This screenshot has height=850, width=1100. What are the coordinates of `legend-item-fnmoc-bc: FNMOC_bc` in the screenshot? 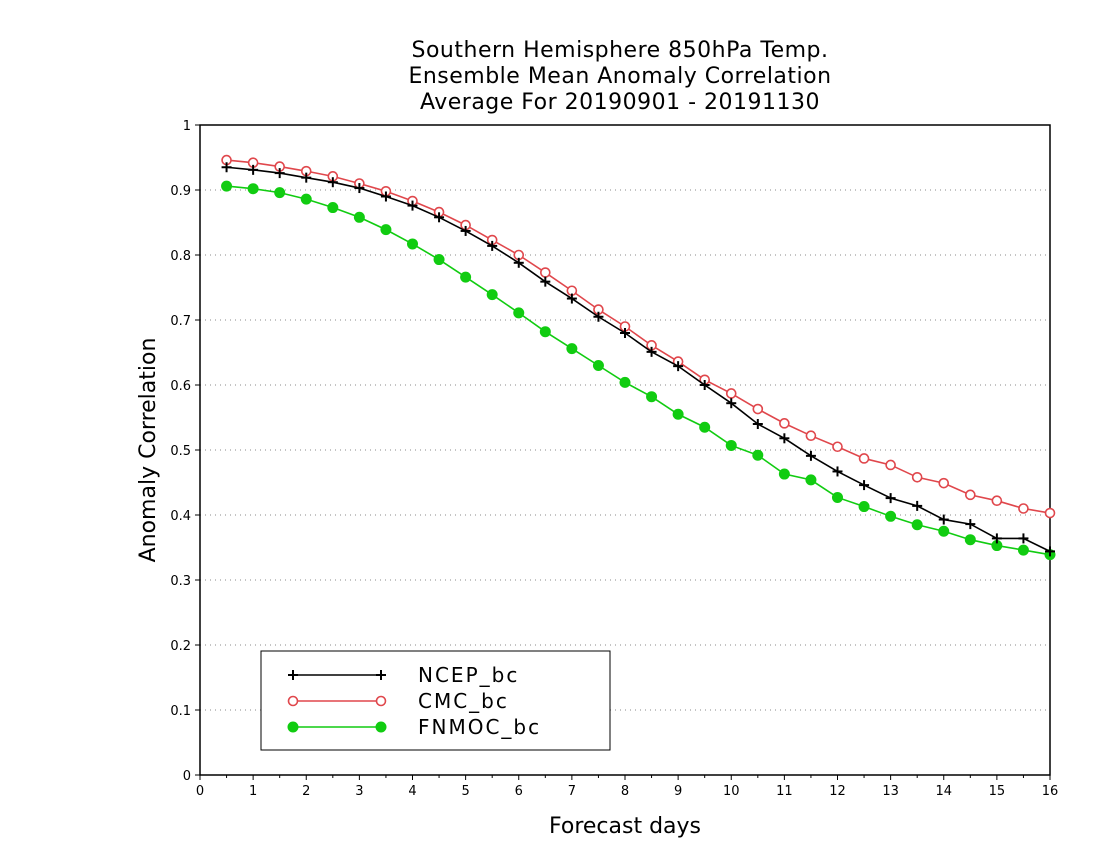 It's located at (414, 727).